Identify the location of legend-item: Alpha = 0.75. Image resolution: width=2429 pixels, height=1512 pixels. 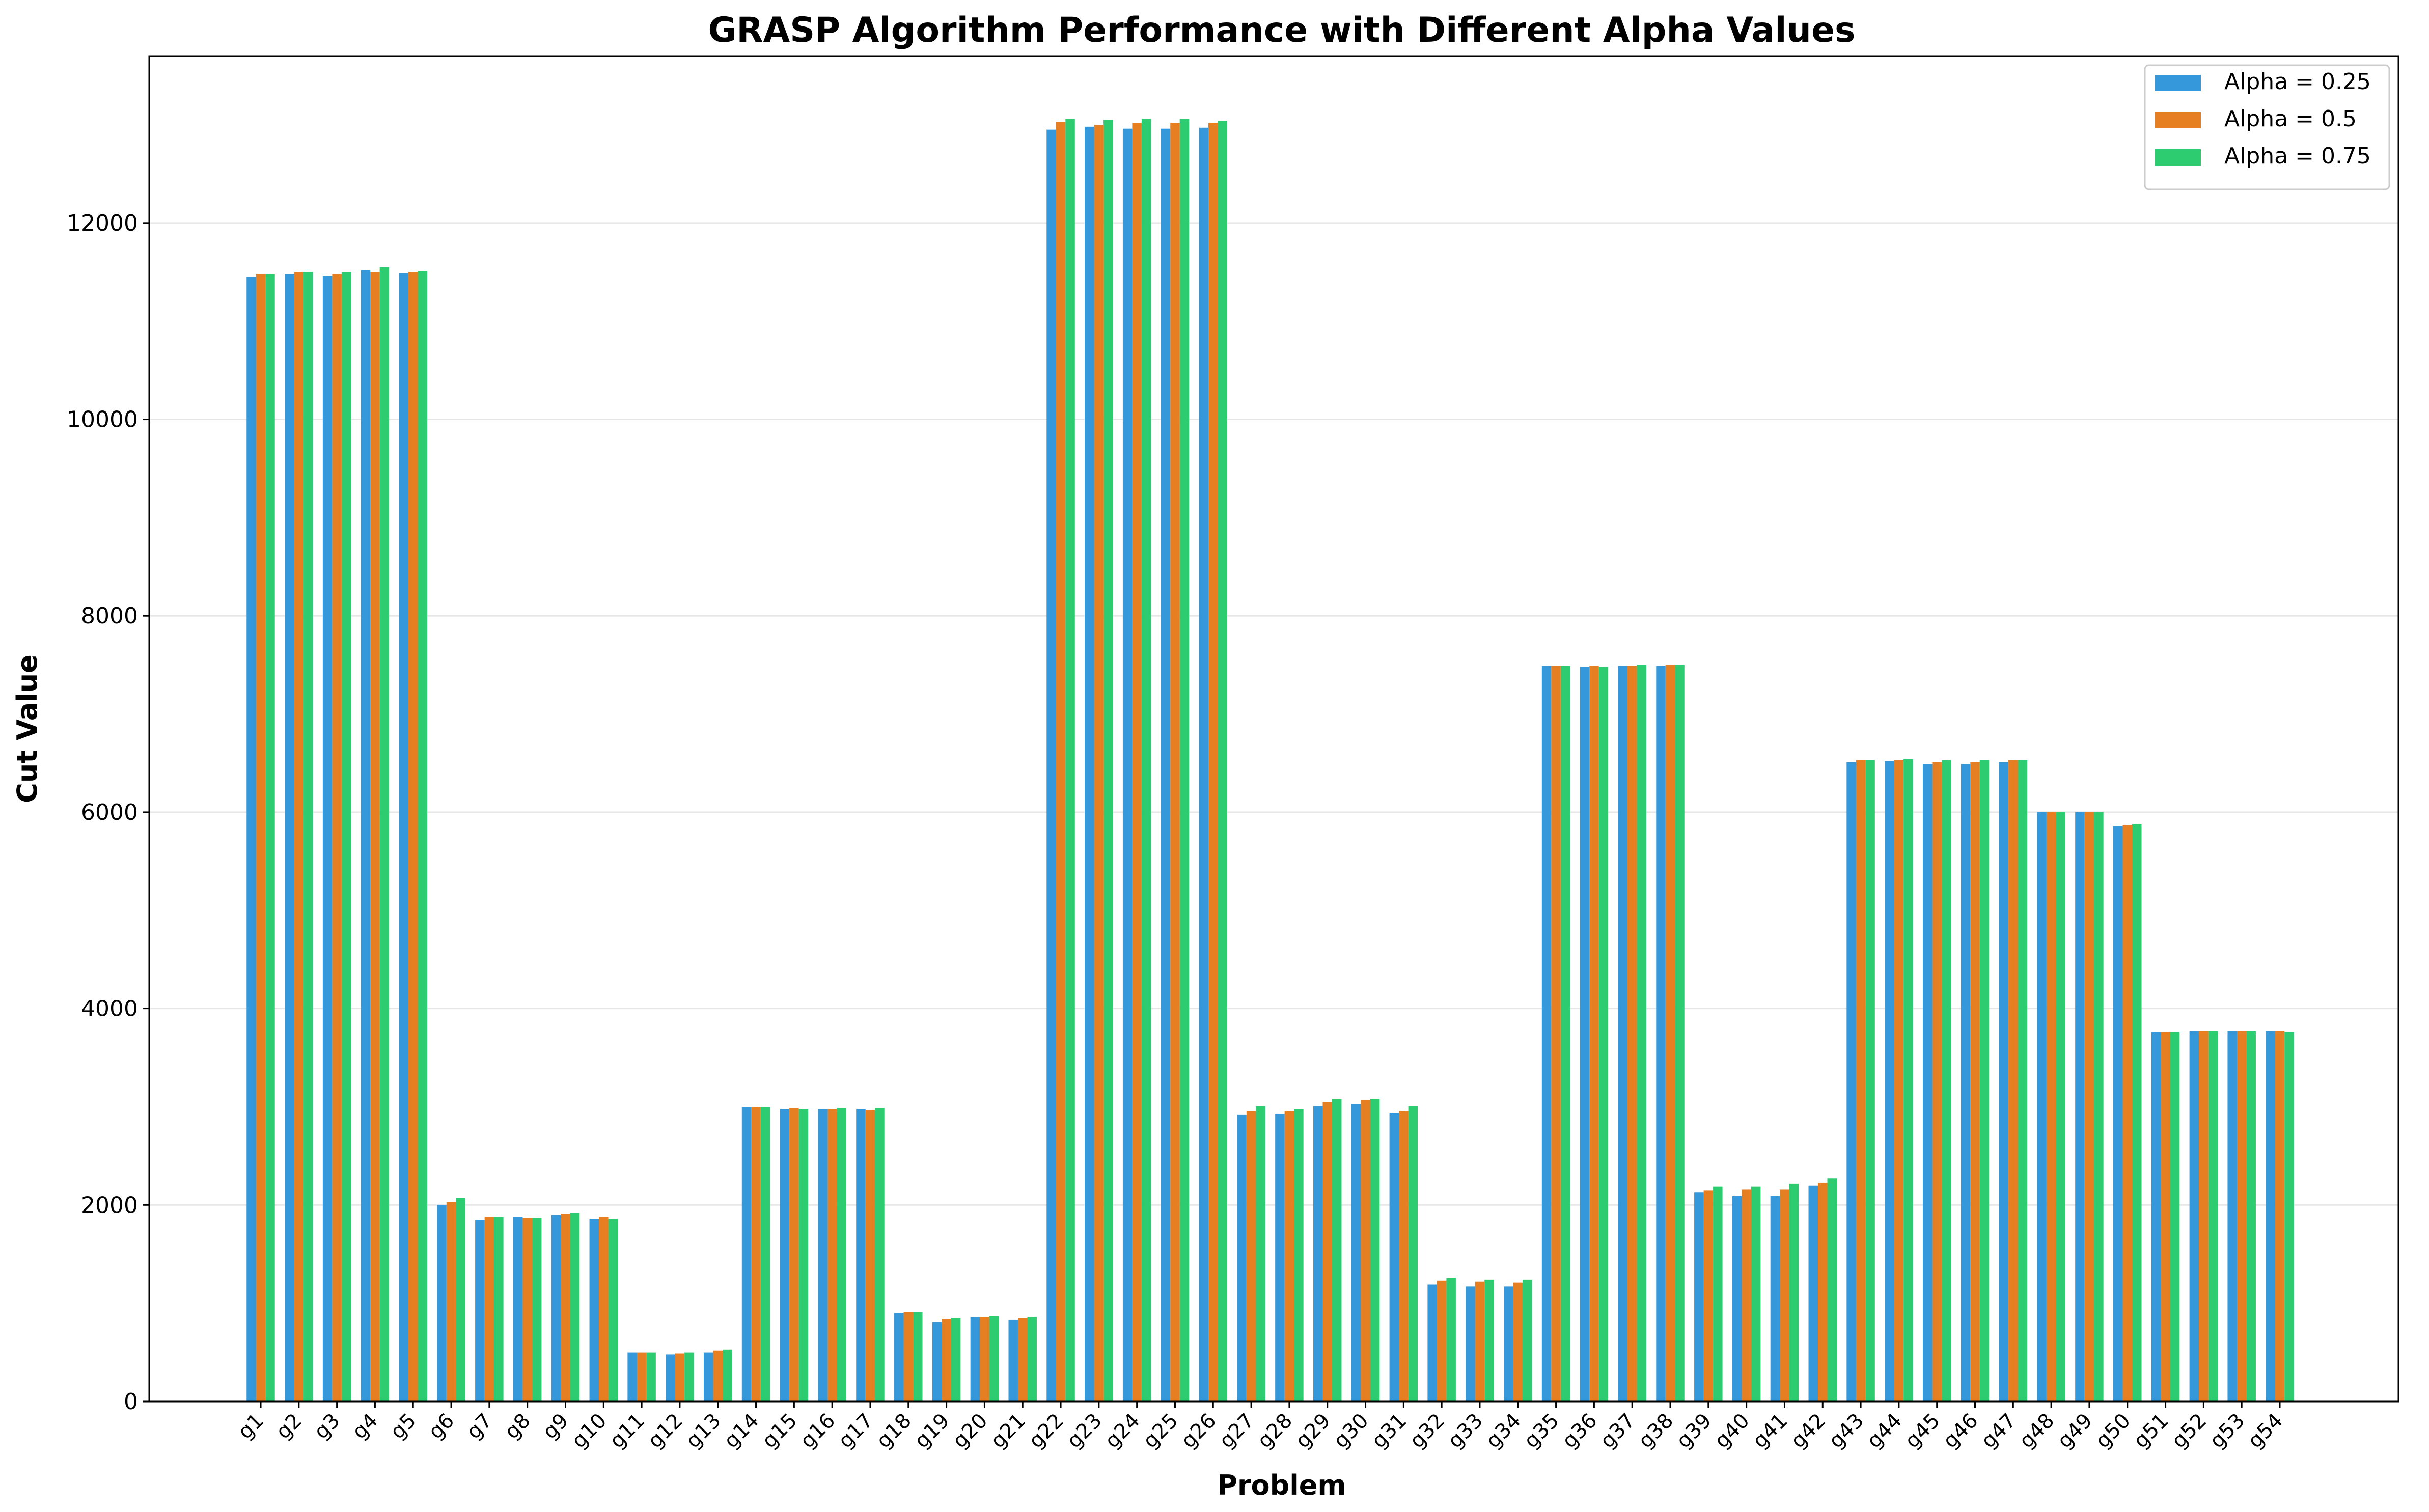
(2263, 156).